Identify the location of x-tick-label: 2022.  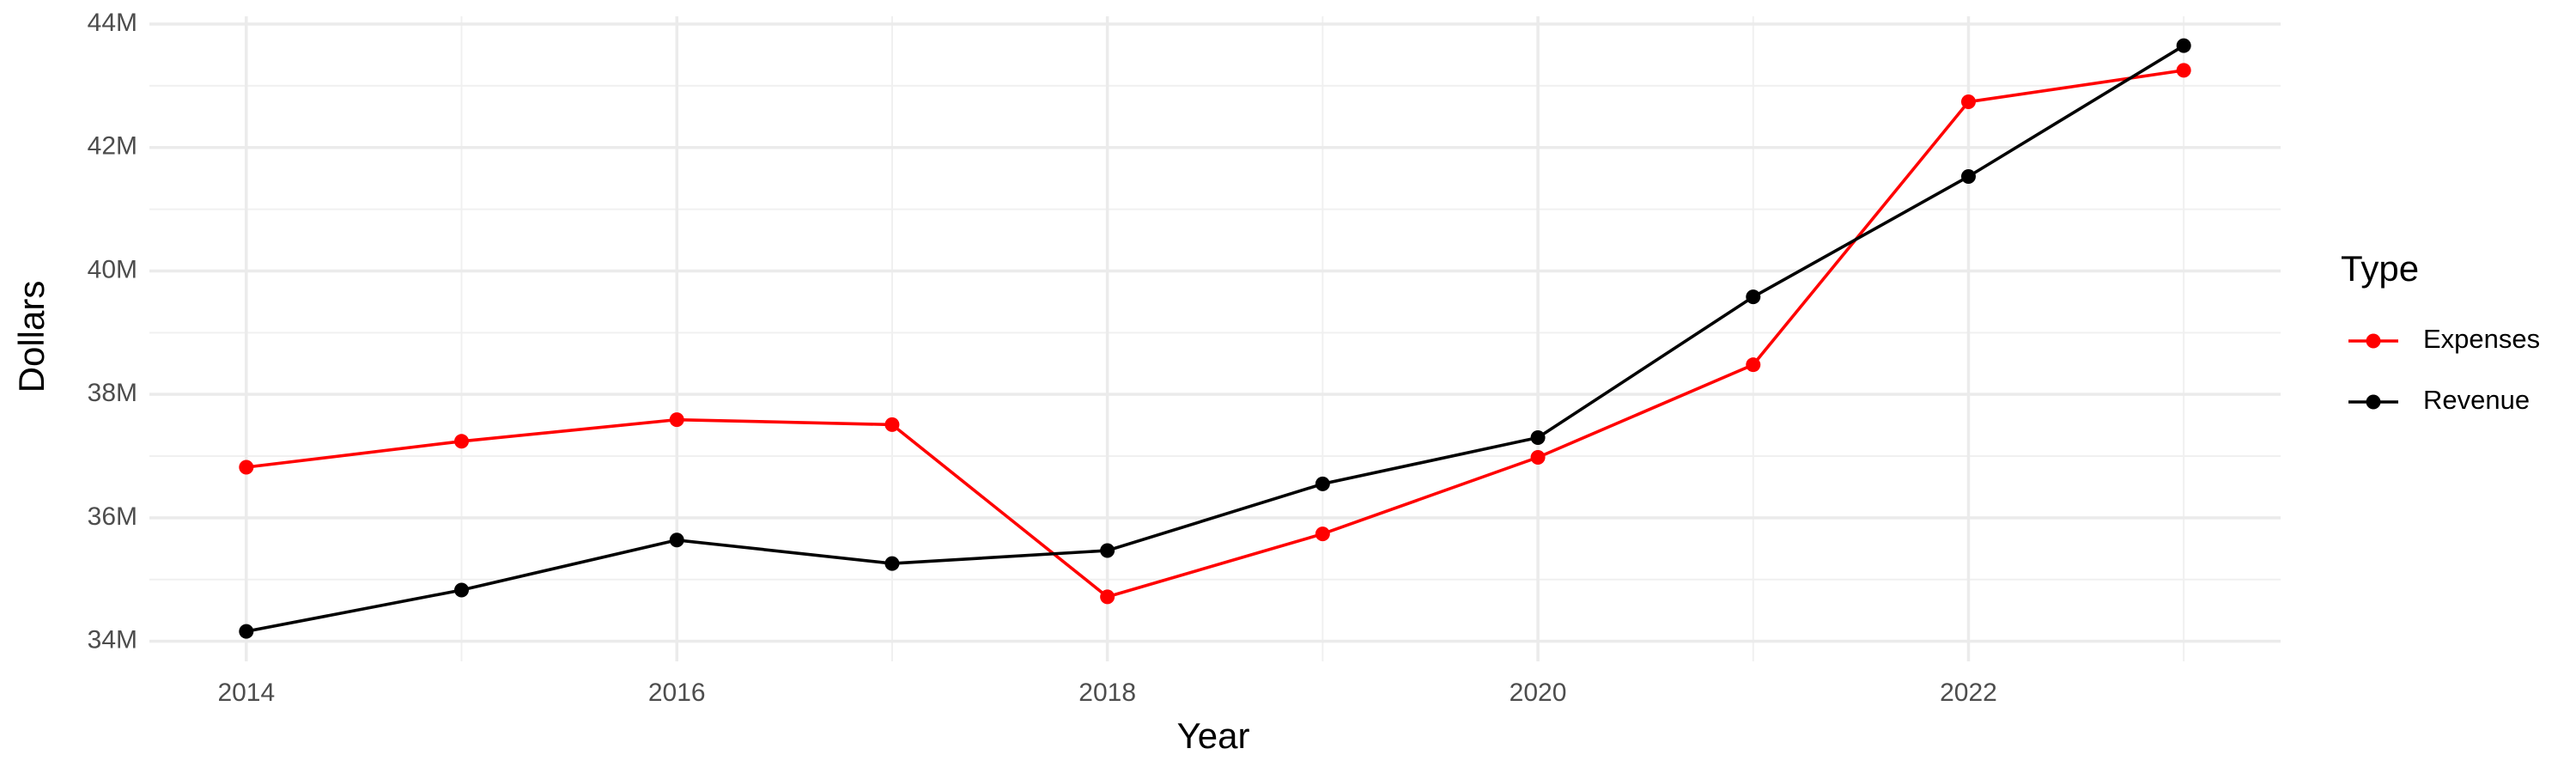
(1968, 693).